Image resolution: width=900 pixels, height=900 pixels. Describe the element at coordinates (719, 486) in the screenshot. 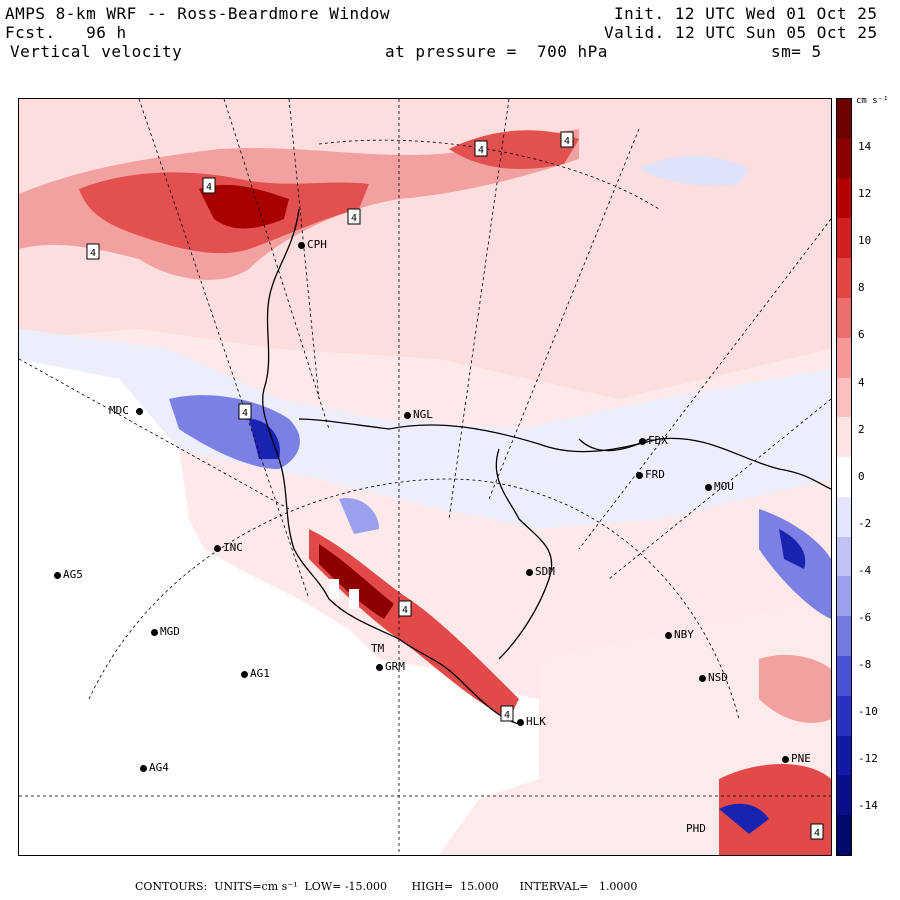

I see `station-mou: MOU` at that location.